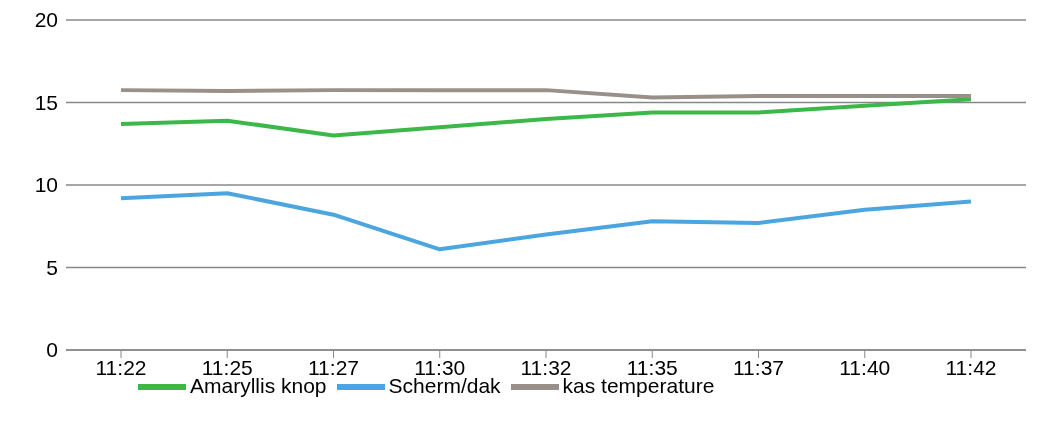 This screenshot has height=443, width=1042. I want to click on y-tick-label: 15, so click(46, 102).